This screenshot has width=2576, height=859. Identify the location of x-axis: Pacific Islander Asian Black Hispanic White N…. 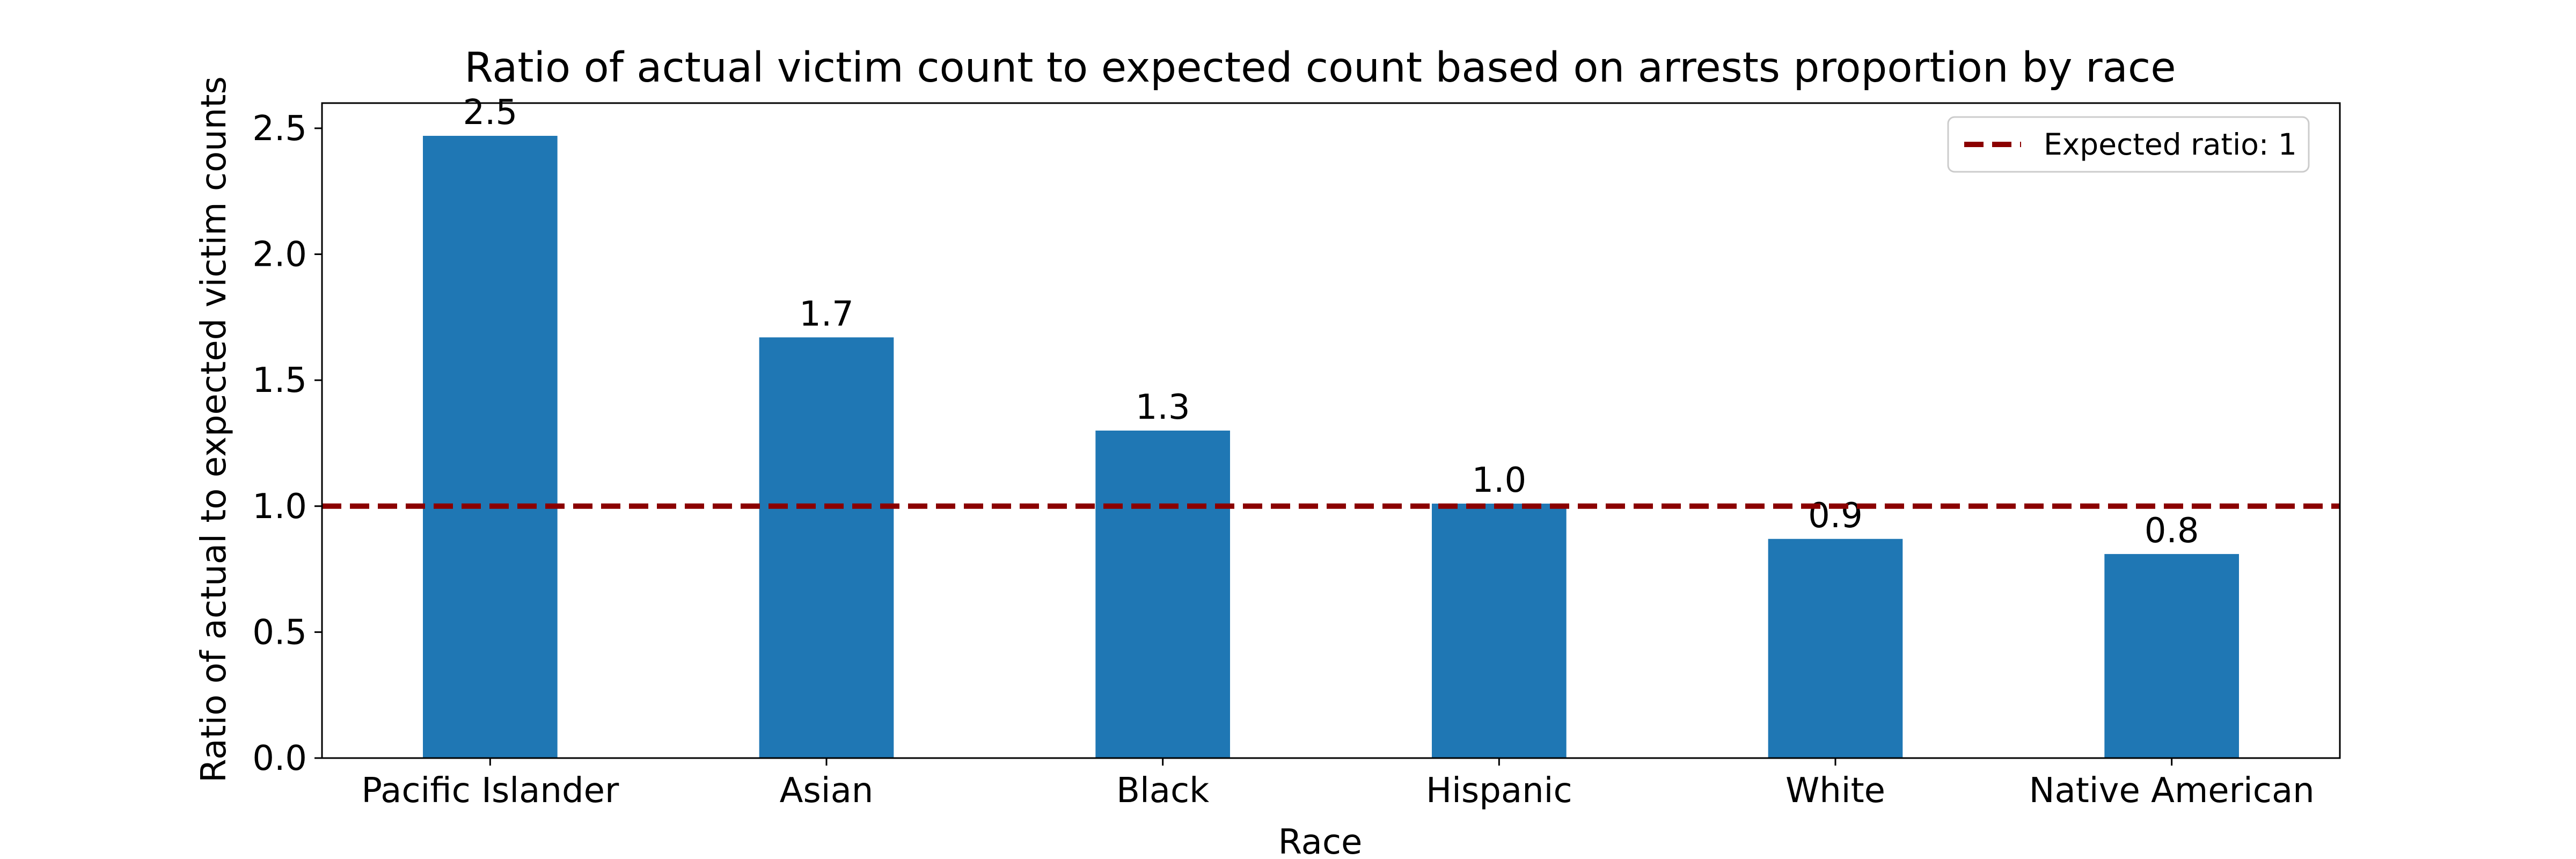
(1338, 784).